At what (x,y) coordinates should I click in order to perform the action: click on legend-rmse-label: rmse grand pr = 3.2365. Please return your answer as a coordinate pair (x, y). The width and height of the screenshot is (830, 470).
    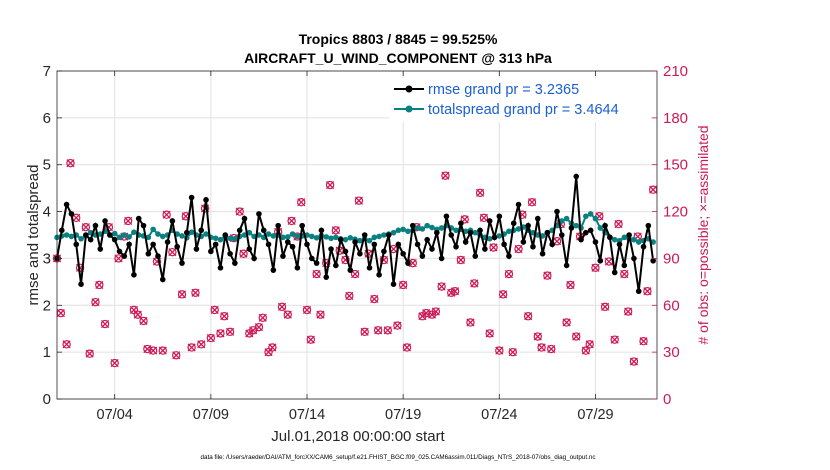
    Looking at the image, I should click on (503, 90).